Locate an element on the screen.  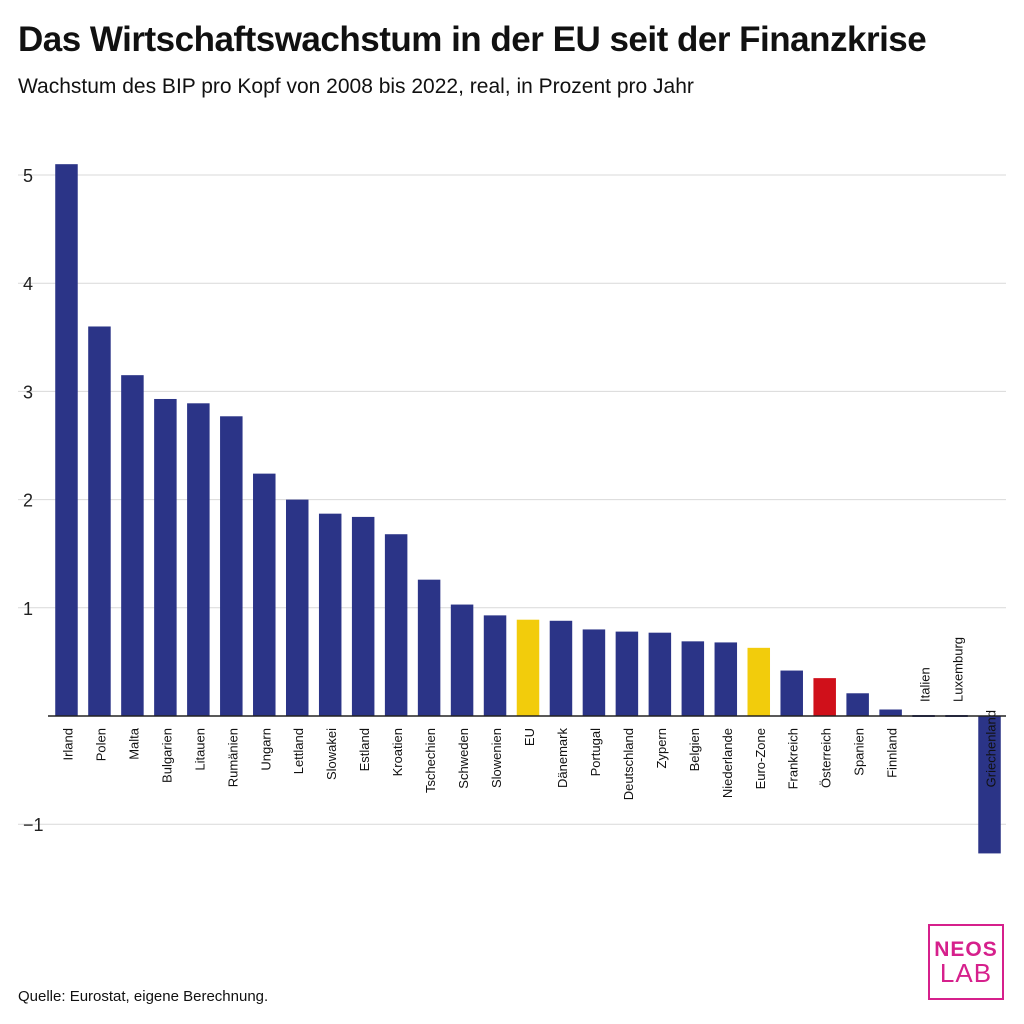
y-tick-label: 3 is located at coordinates (28, 392).